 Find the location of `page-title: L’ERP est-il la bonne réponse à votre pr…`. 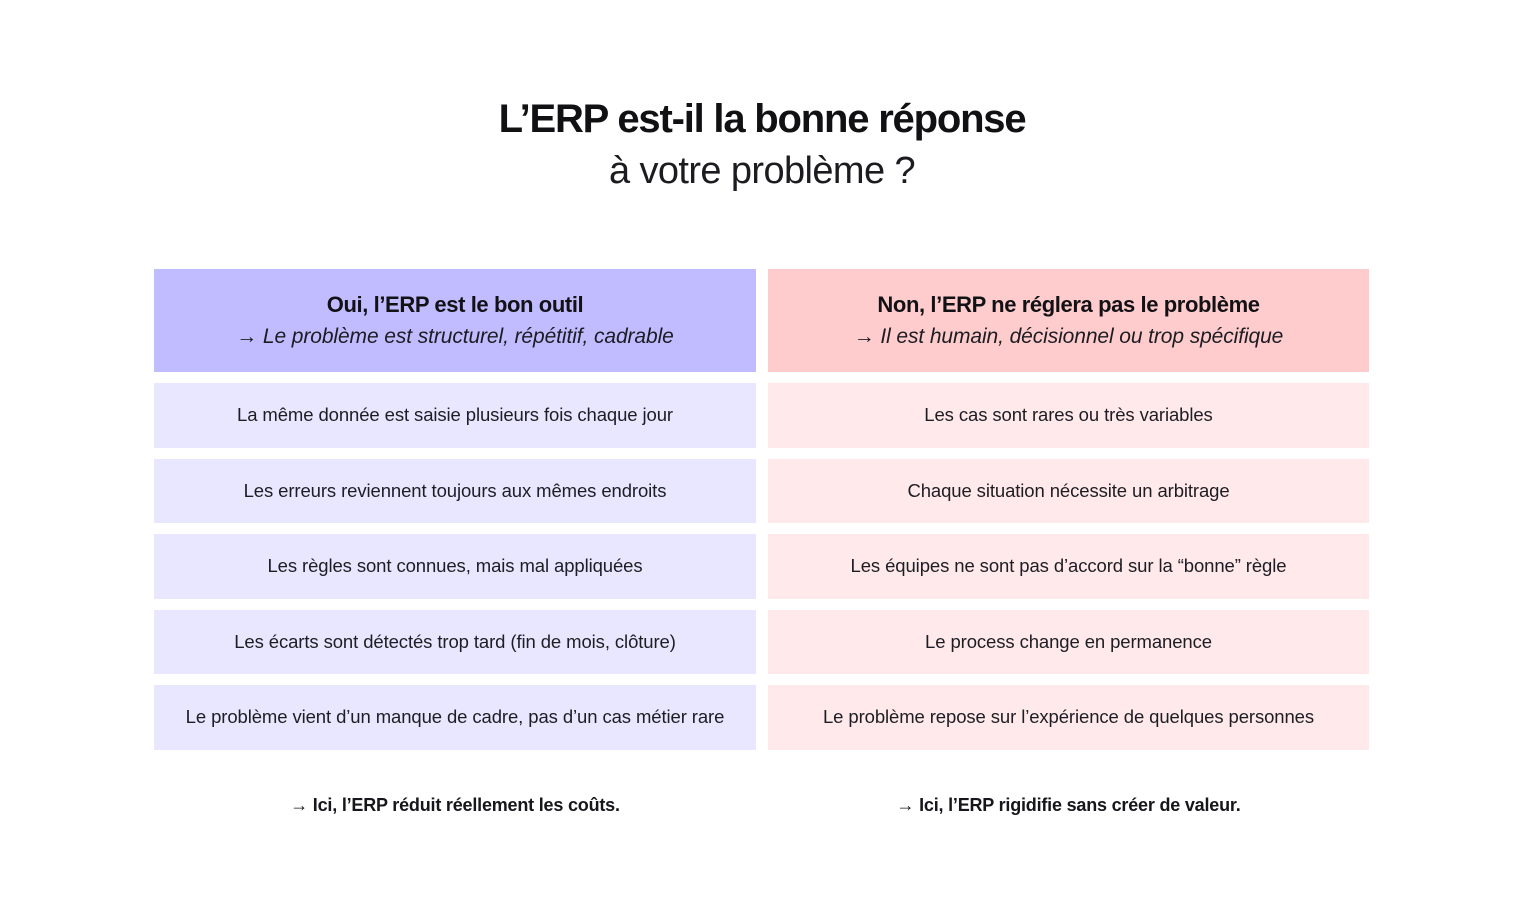

page-title: L’ERP est-il la bonne réponse à votre pr… is located at coordinates (762, 145).